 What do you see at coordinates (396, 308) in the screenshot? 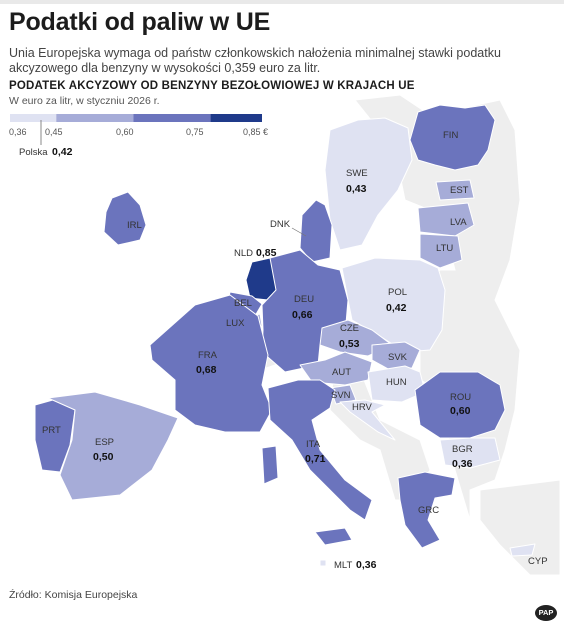
I see `value-pol: 0,42` at bounding box center [396, 308].